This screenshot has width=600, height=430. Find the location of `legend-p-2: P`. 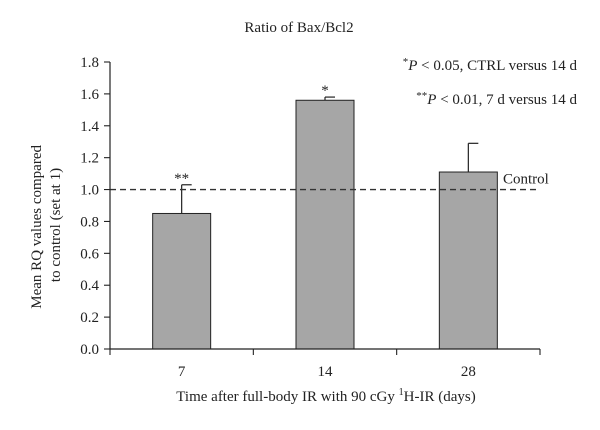

legend-p-2: P is located at coordinates (431, 100).